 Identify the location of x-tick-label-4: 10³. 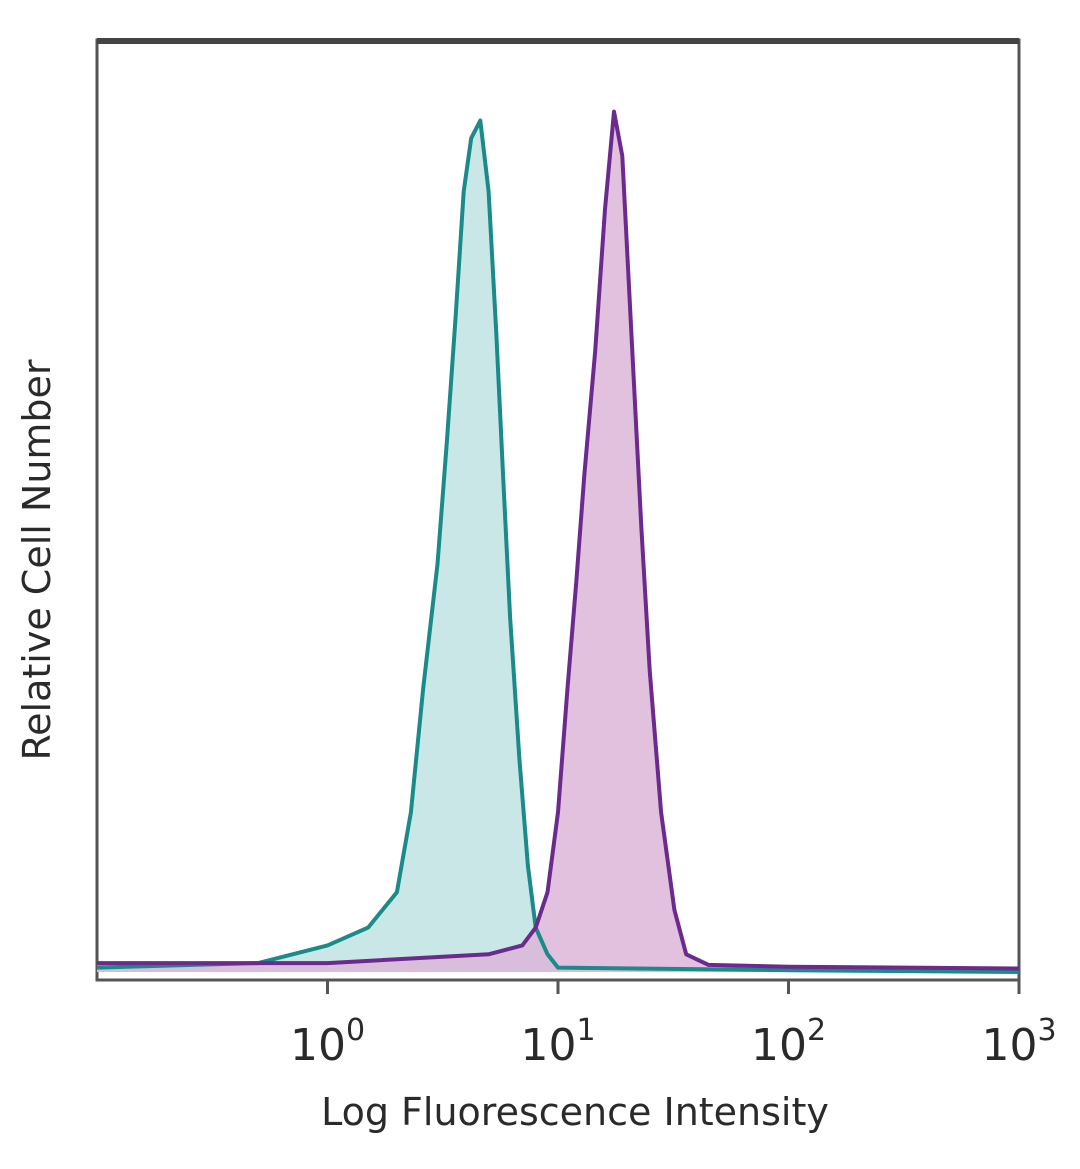
(1018, 1042).